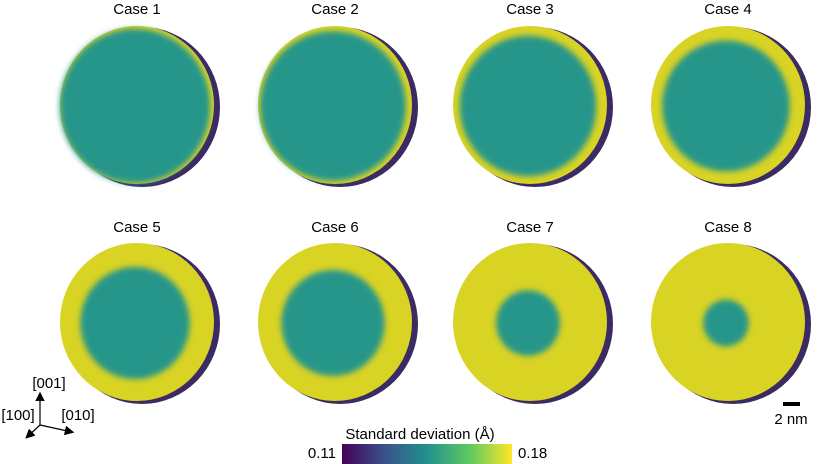 Image resolution: width=831 pixels, height=464 pixels. I want to click on panel-title: Case 6, so click(335, 227).